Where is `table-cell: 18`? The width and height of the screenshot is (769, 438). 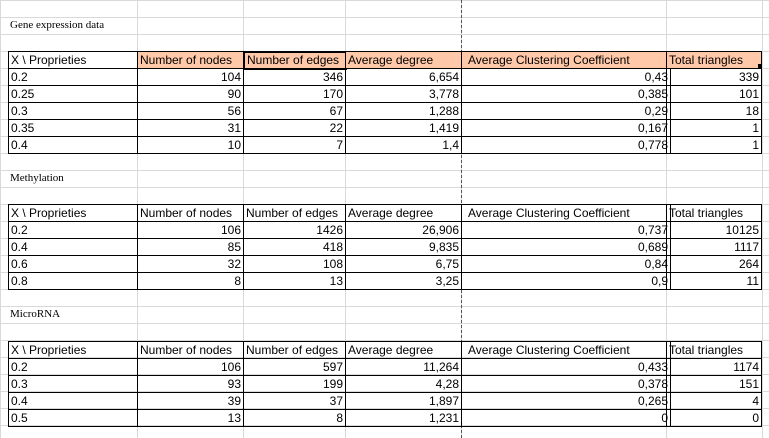
table-cell: 18 is located at coordinates (714, 111).